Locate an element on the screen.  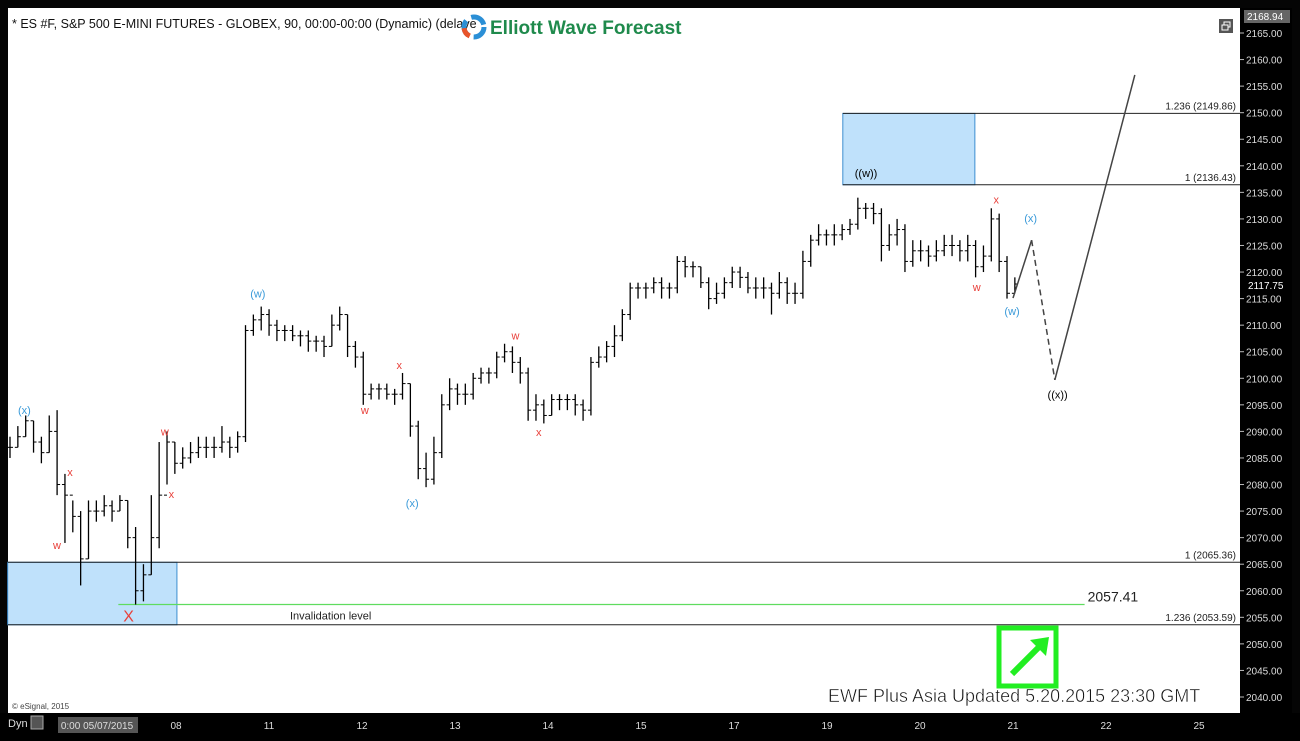
ewf-logo-icon is located at coordinates (474, 27).